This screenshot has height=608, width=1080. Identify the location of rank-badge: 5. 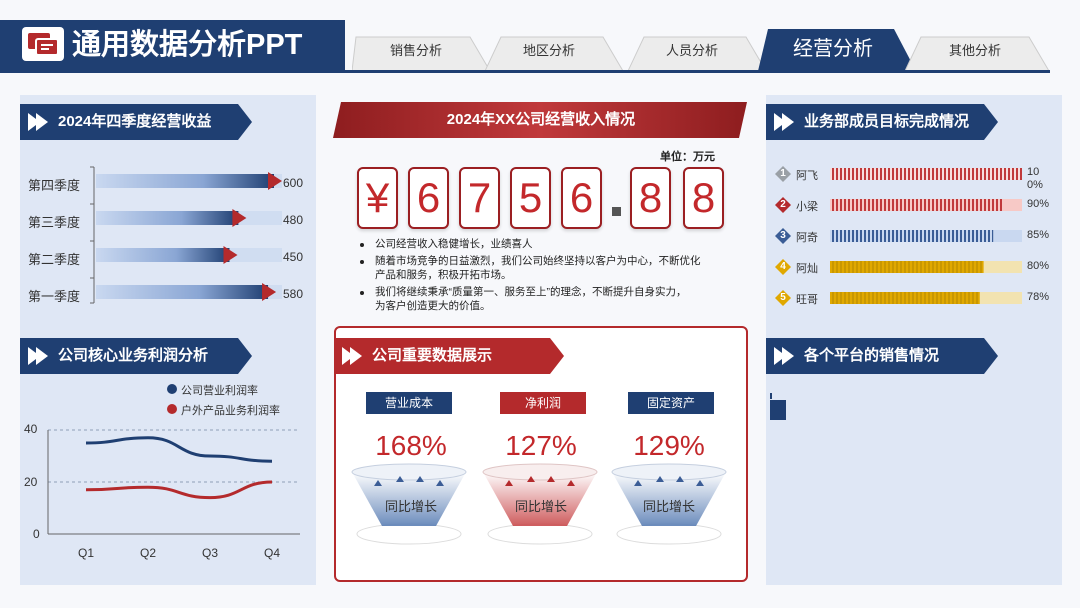
(783, 298).